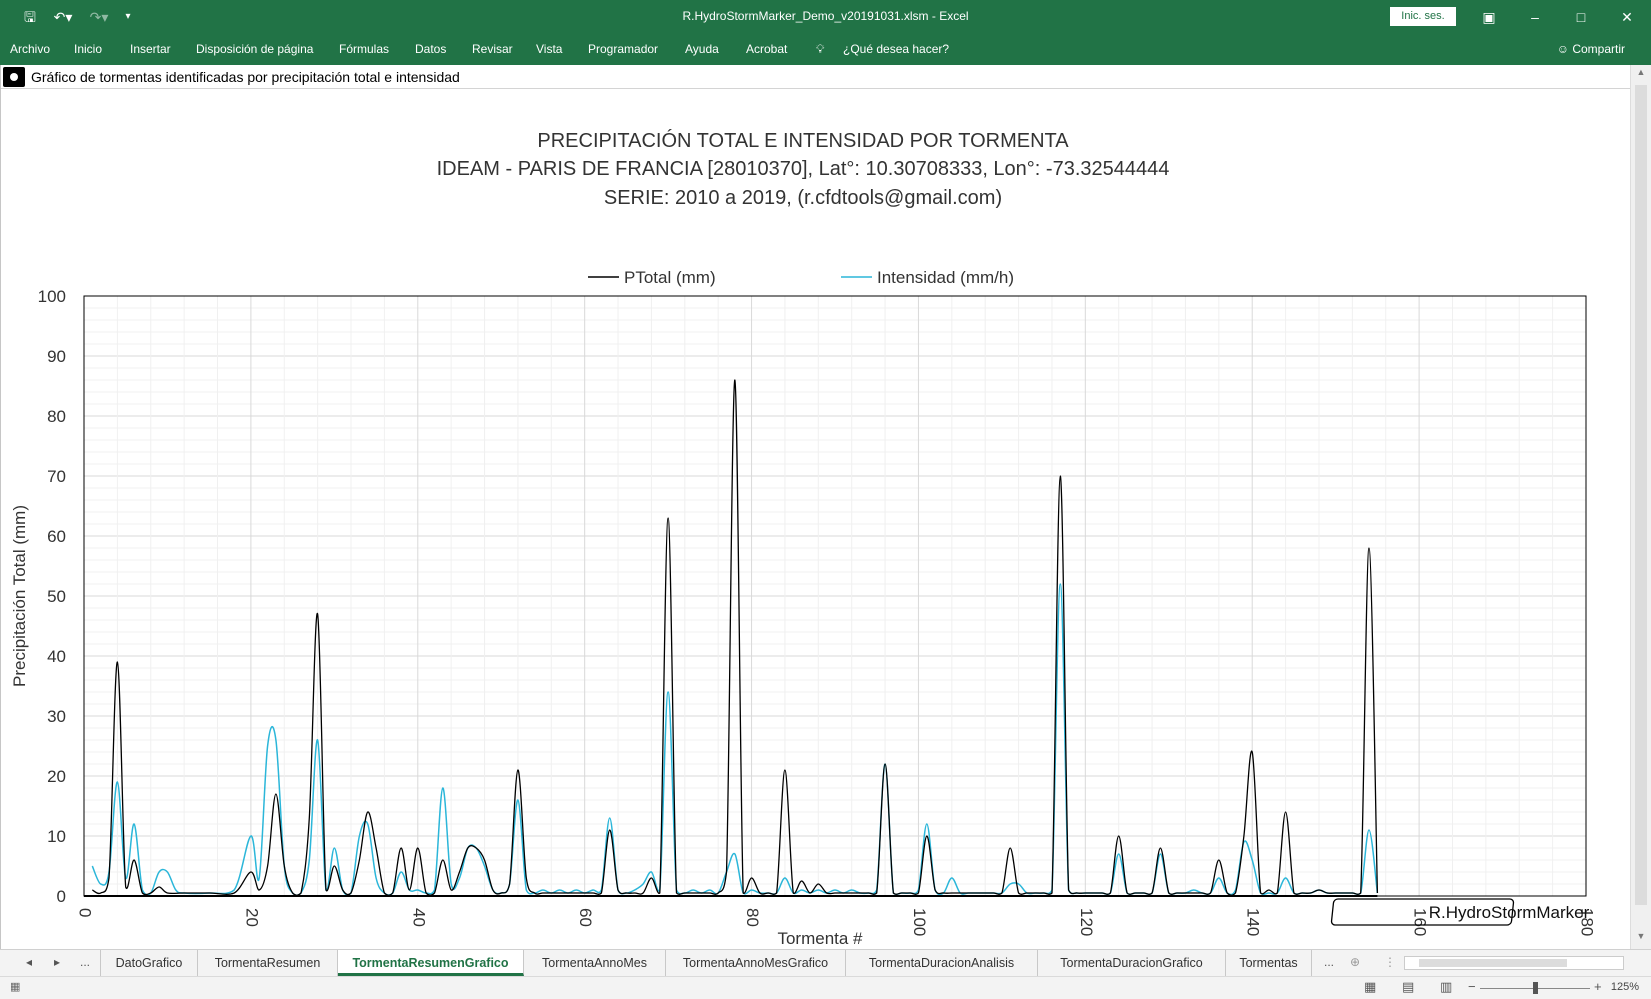 Image resolution: width=1651 pixels, height=999 pixels. Describe the element at coordinates (752, 917) in the screenshot. I see `x-tick-label: 80` at that location.